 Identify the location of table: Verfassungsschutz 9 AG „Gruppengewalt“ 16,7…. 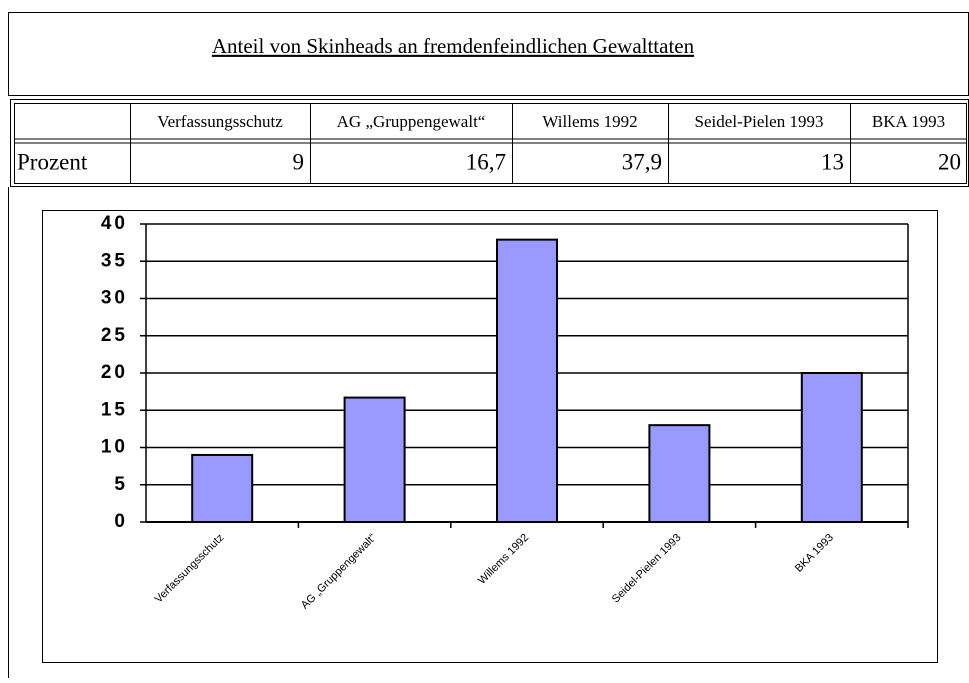
(489, 143).